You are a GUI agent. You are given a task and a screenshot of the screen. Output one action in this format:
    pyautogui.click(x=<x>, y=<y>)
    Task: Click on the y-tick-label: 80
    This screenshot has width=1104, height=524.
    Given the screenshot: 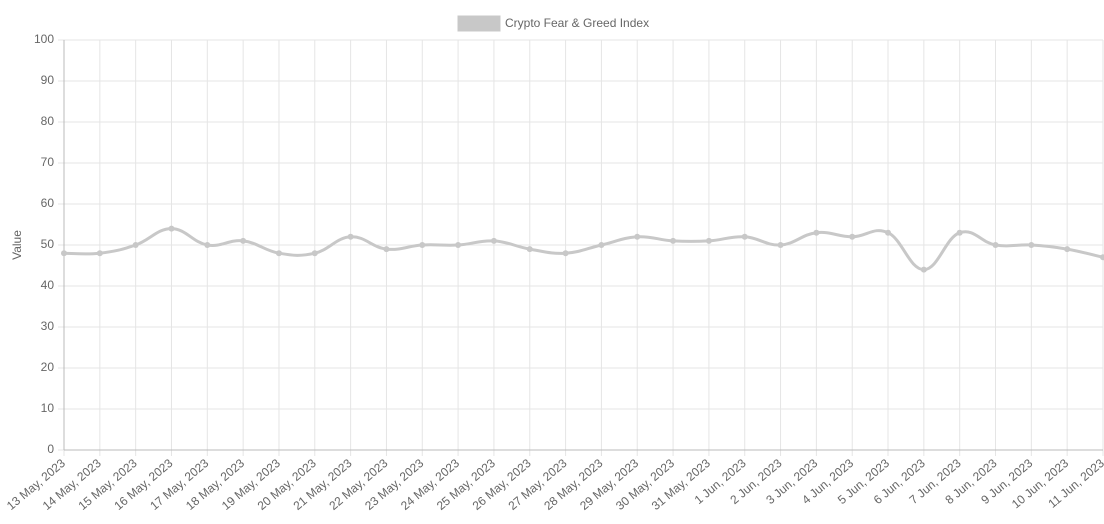 What is the action you would take?
    pyautogui.click(x=48, y=121)
    